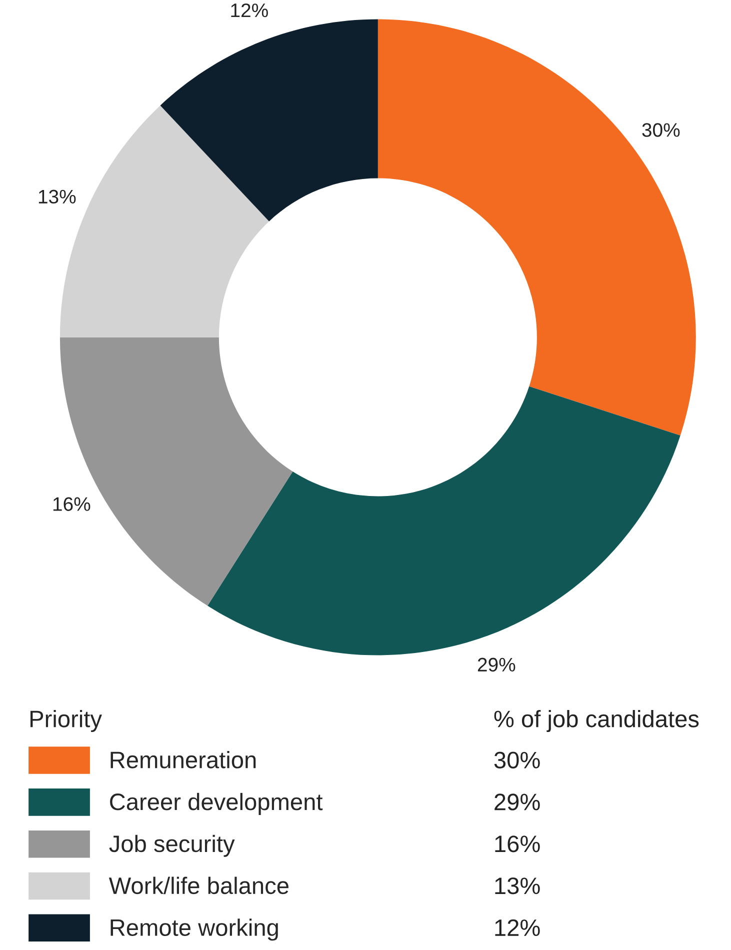 This screenshot has height=950, width=731. I want to click on data-label: 12%, so click(249, 10).